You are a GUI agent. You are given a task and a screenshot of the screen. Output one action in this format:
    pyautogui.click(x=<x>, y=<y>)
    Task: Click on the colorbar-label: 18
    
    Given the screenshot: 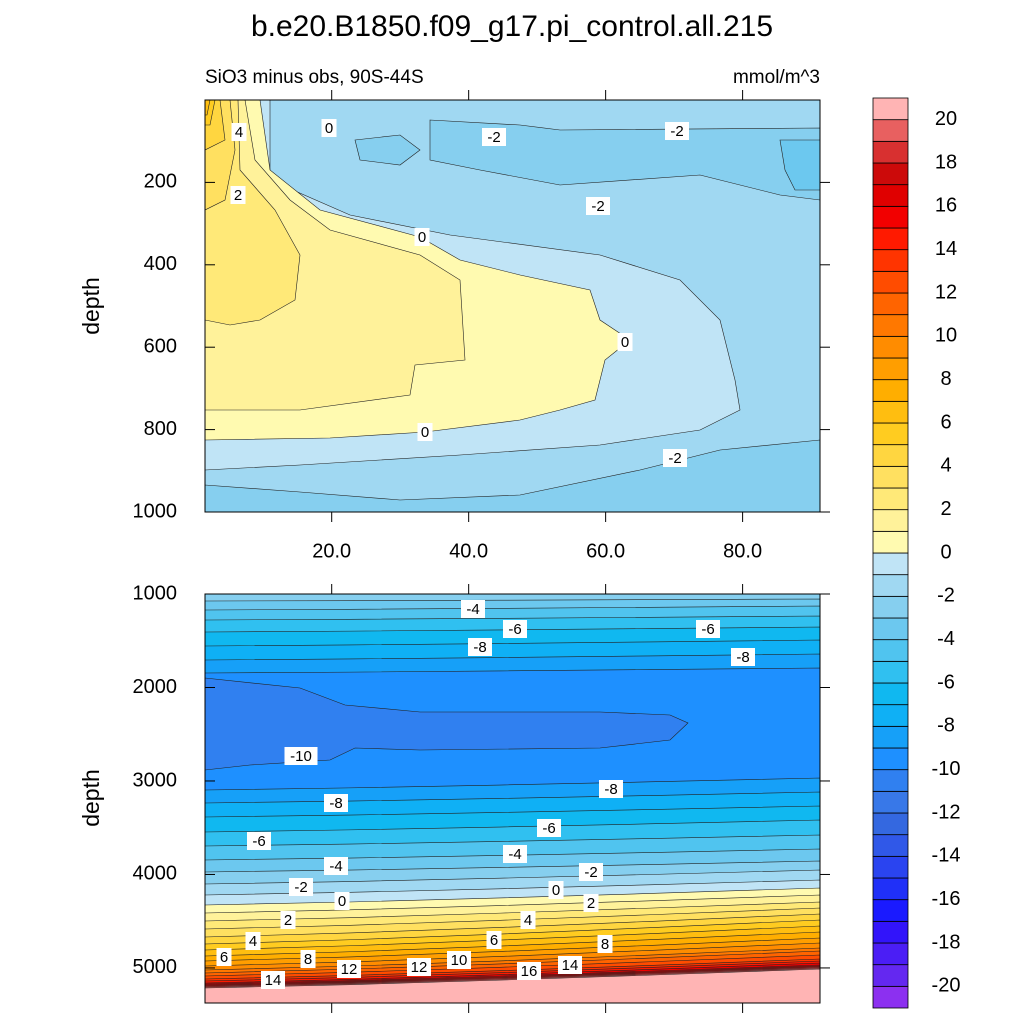 What is the action you would take?
    pyautogui.click(x=946, y=162)
    